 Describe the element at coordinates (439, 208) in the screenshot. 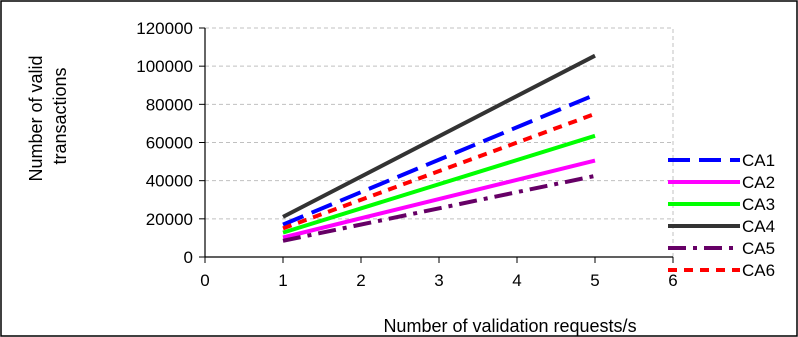

I see `series-line-ca5` at that location.